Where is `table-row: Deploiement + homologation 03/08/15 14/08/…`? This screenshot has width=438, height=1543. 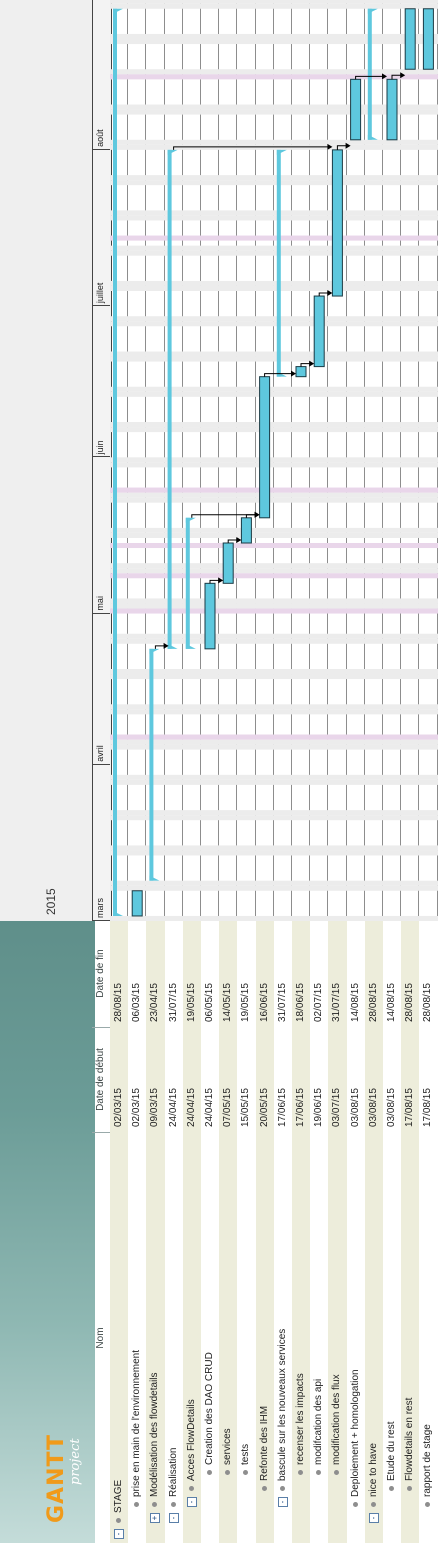
table-row: Deploiement + homologation 03/08/15 14/08/… is located at coordinates (356, 1232).